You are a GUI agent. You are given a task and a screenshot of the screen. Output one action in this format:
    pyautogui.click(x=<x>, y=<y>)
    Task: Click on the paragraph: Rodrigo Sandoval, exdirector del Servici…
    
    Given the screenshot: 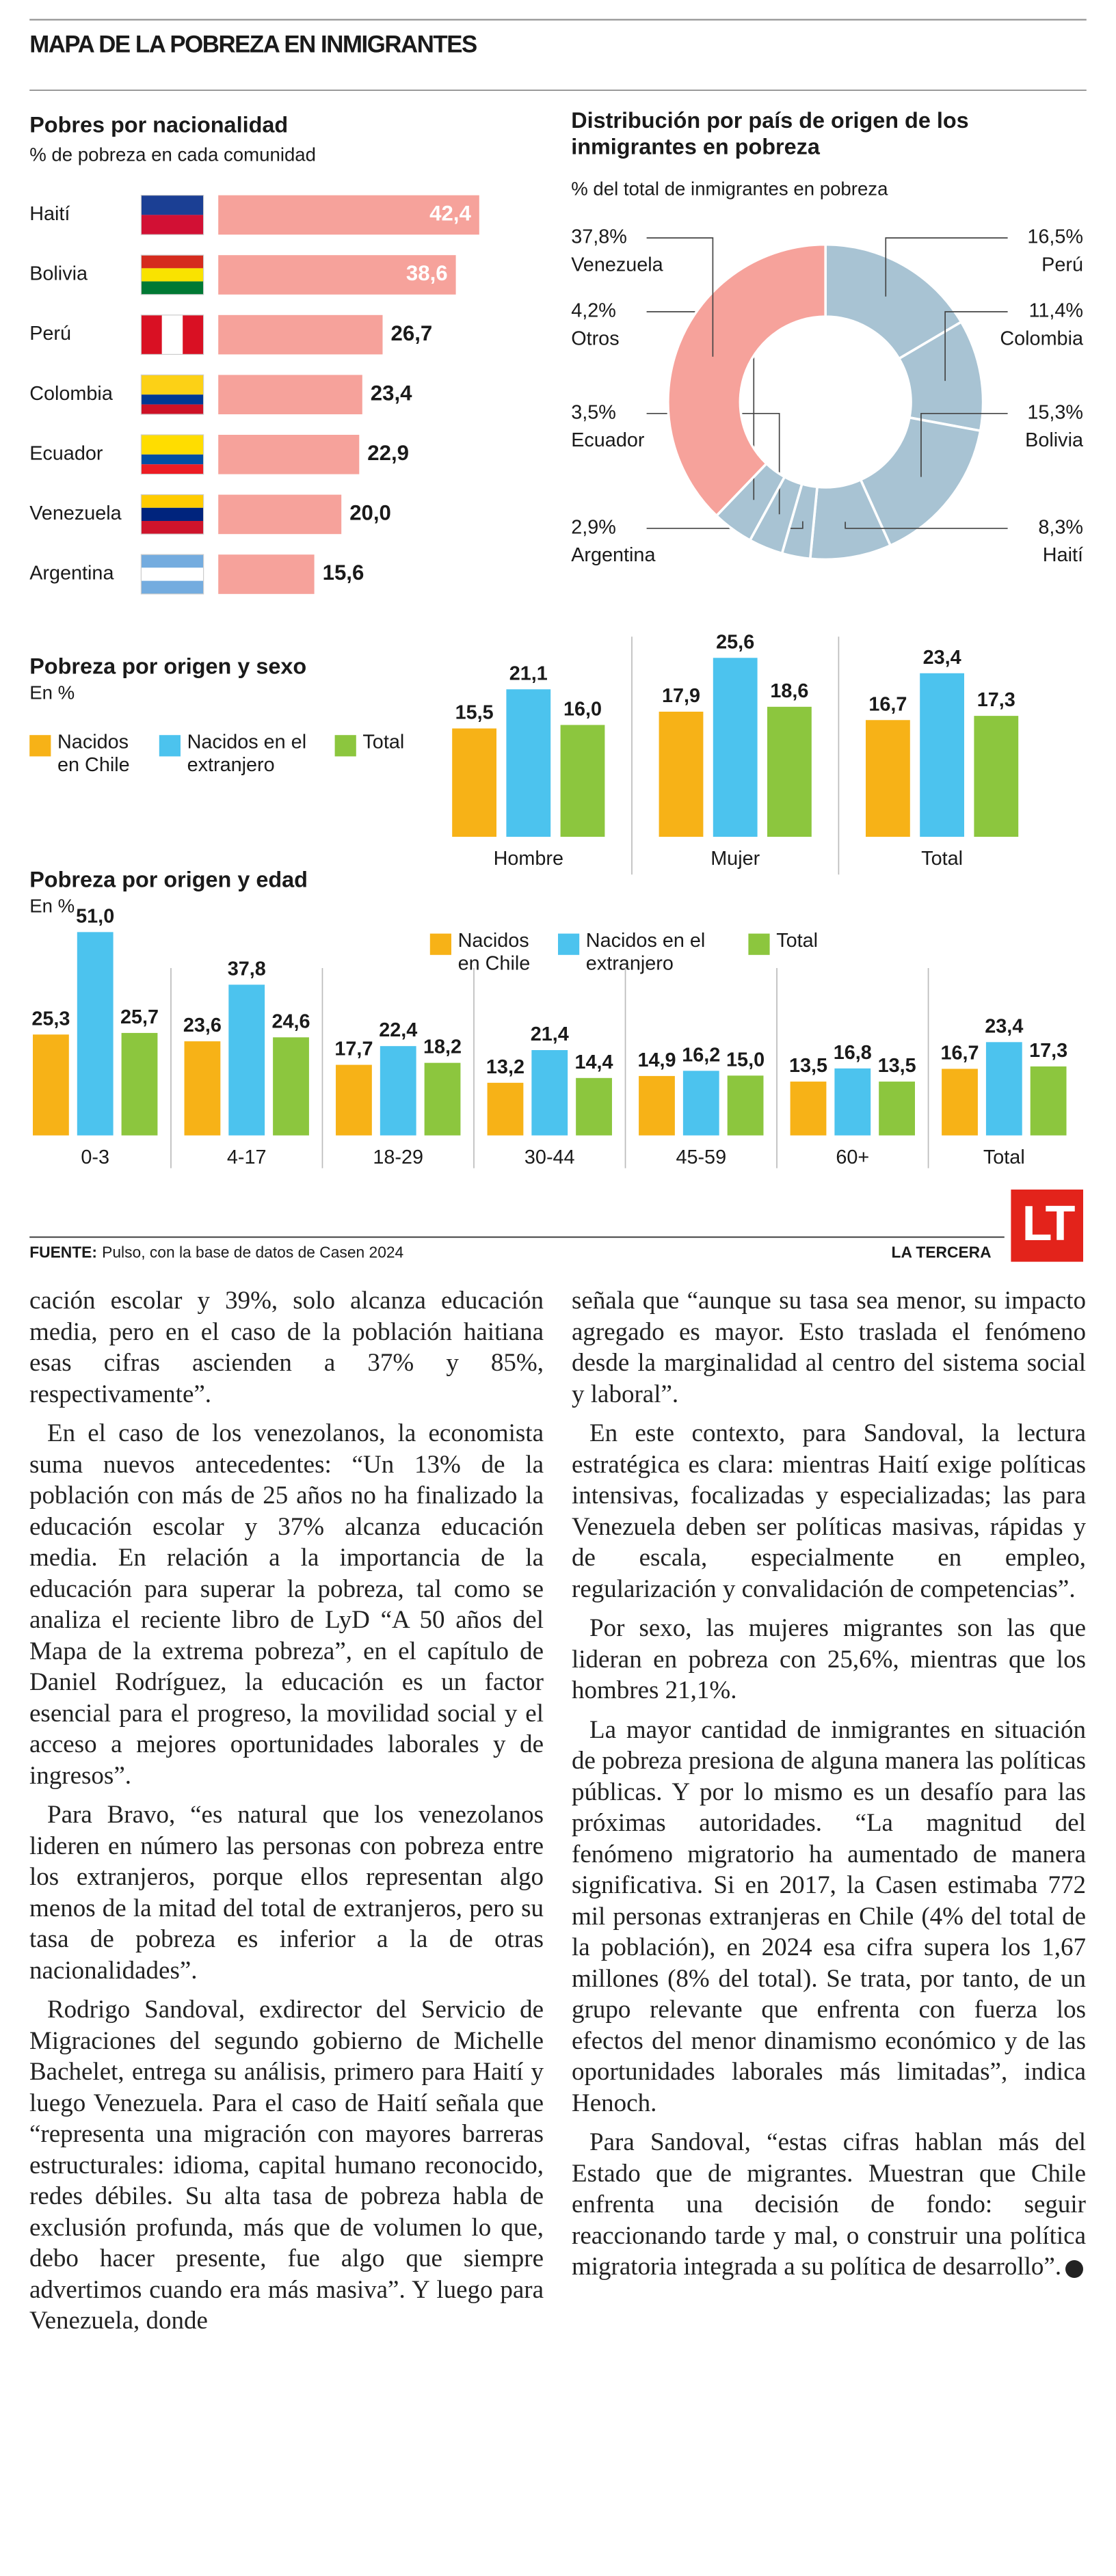 What is the action you would take?
    pyautogui.click(x=286, y=2165)
    